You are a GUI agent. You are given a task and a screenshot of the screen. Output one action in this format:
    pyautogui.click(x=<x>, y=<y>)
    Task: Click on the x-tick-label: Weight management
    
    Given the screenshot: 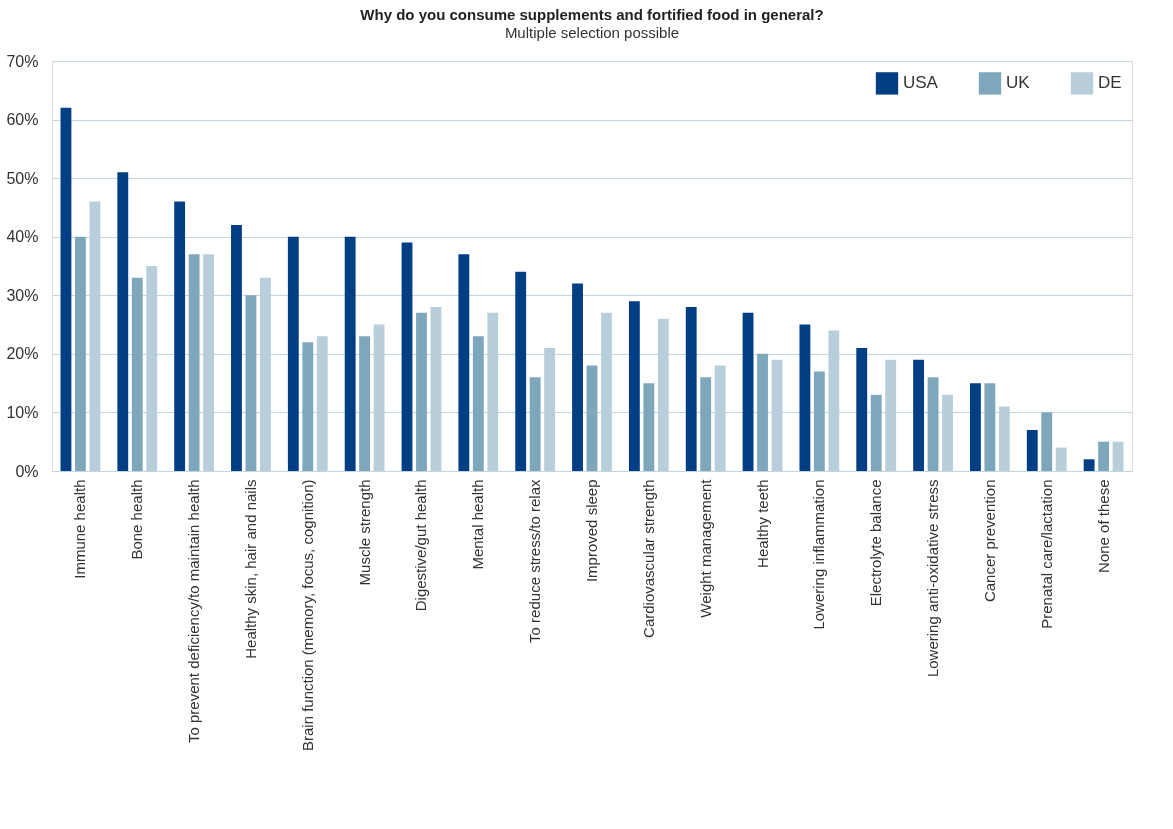 What is the action you would take?
    pyautogui.click(x=705, y=548)
    